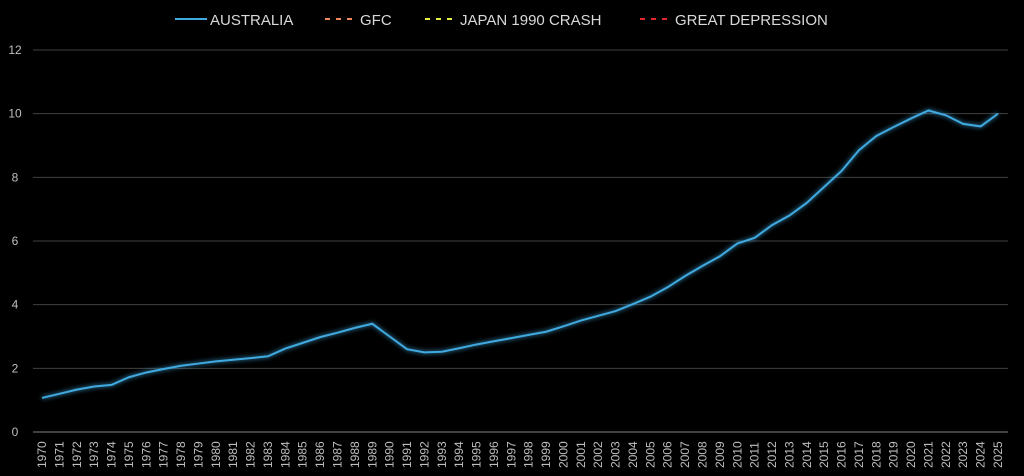  I want to click on x-tick-label: 1999, so click(546, 454).